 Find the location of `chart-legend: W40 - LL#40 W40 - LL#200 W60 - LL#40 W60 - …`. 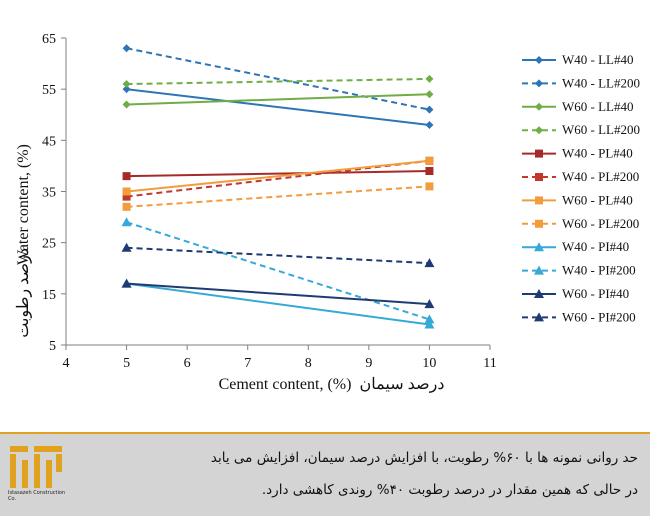

chart-legend: W40 - LL#40 W40 - LL#200 W60 - LL#40 W60 - … is located at coordinates (581, 188).